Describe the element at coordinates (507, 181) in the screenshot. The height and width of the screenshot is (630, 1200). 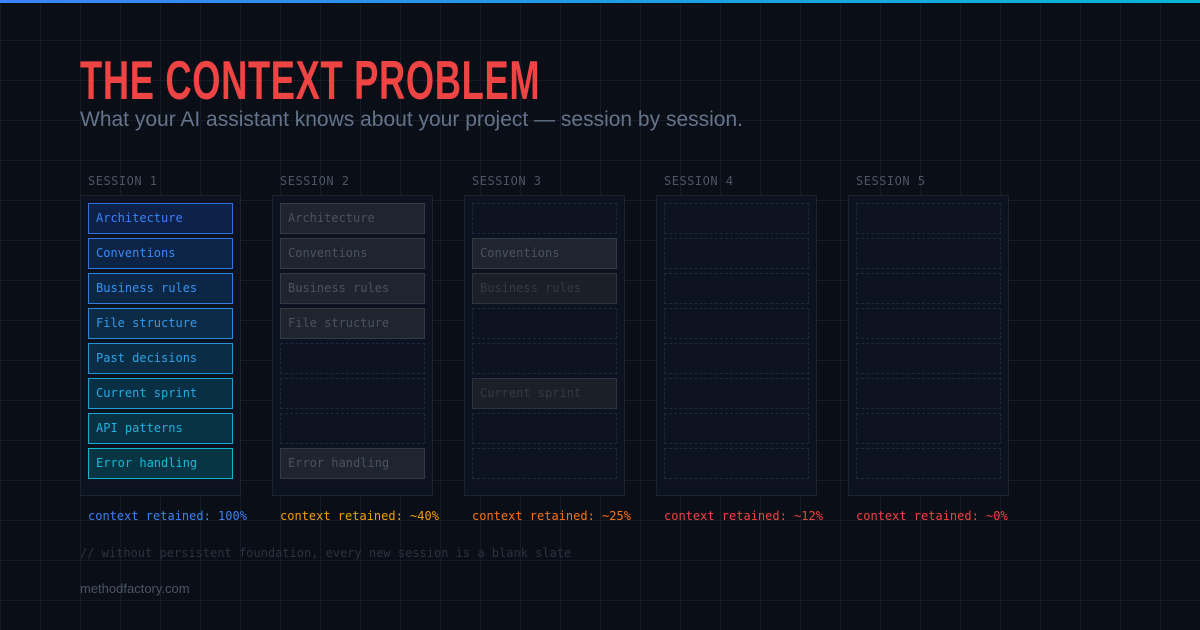
I see `session-label: SESSION 3` at that location.